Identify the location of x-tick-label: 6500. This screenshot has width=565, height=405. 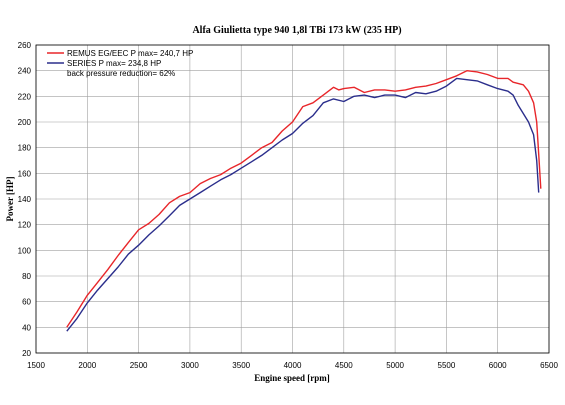
(549, 365).